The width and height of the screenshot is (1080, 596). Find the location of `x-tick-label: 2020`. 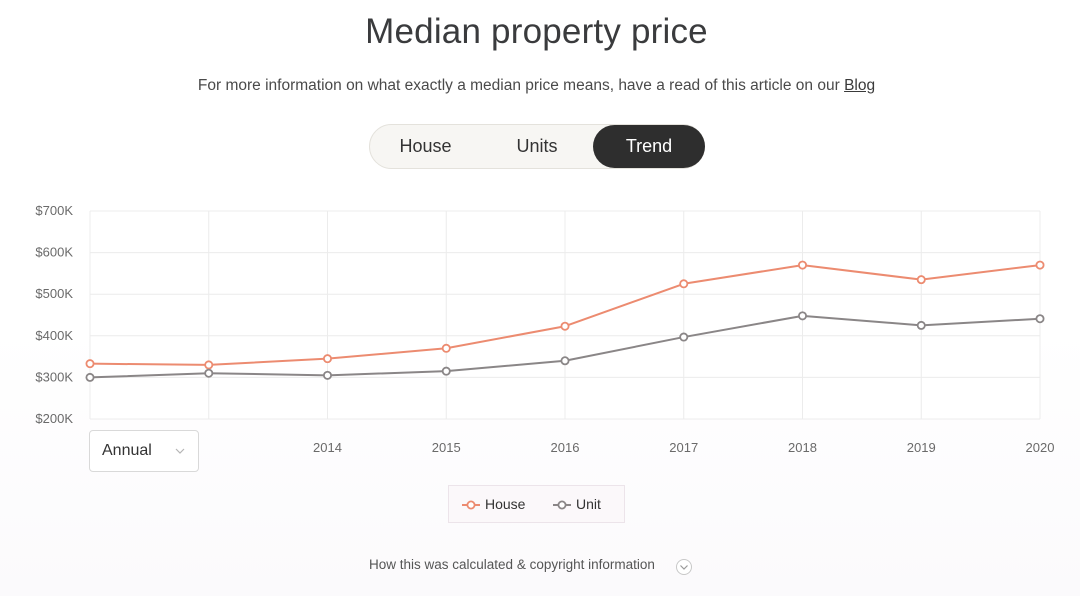

x-tick-label: 2020 is located at coordinates (1040, 447).